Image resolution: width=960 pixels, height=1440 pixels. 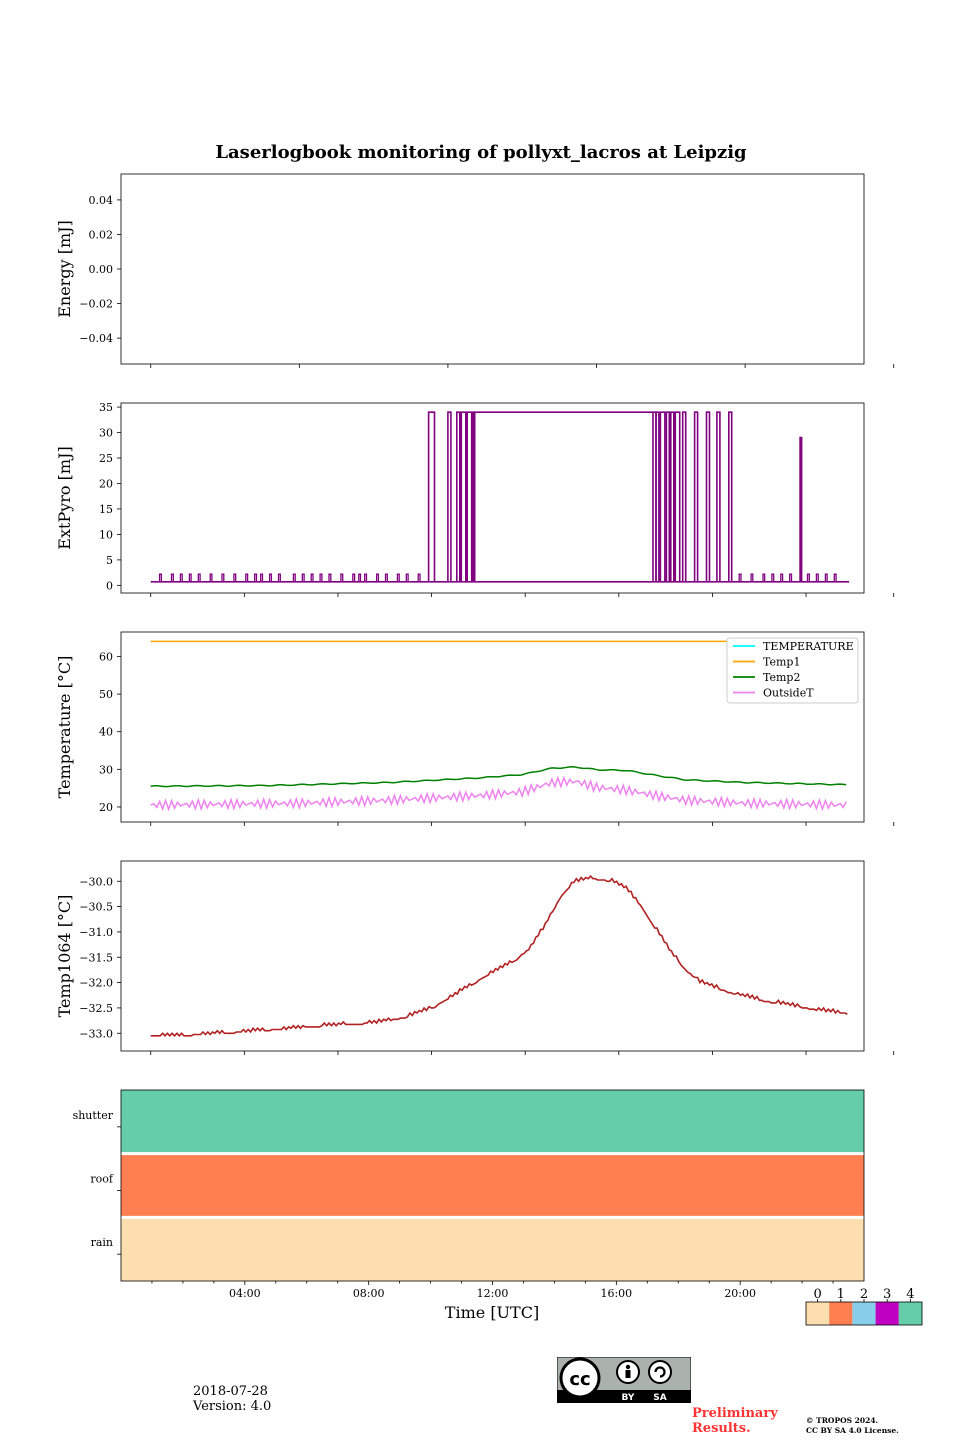 I want to click on energy-ytick-label: 0.02, so click(x=101, y=234).